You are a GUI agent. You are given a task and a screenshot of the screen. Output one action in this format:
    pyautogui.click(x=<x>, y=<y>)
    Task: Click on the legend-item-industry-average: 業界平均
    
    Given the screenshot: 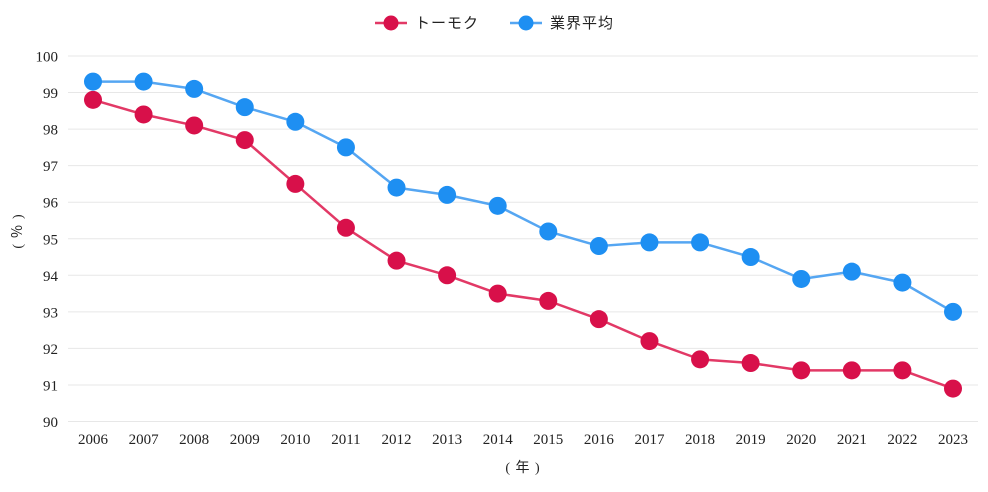 What is the action you would take?
    pyautogui.click(x=561, y=22)
    